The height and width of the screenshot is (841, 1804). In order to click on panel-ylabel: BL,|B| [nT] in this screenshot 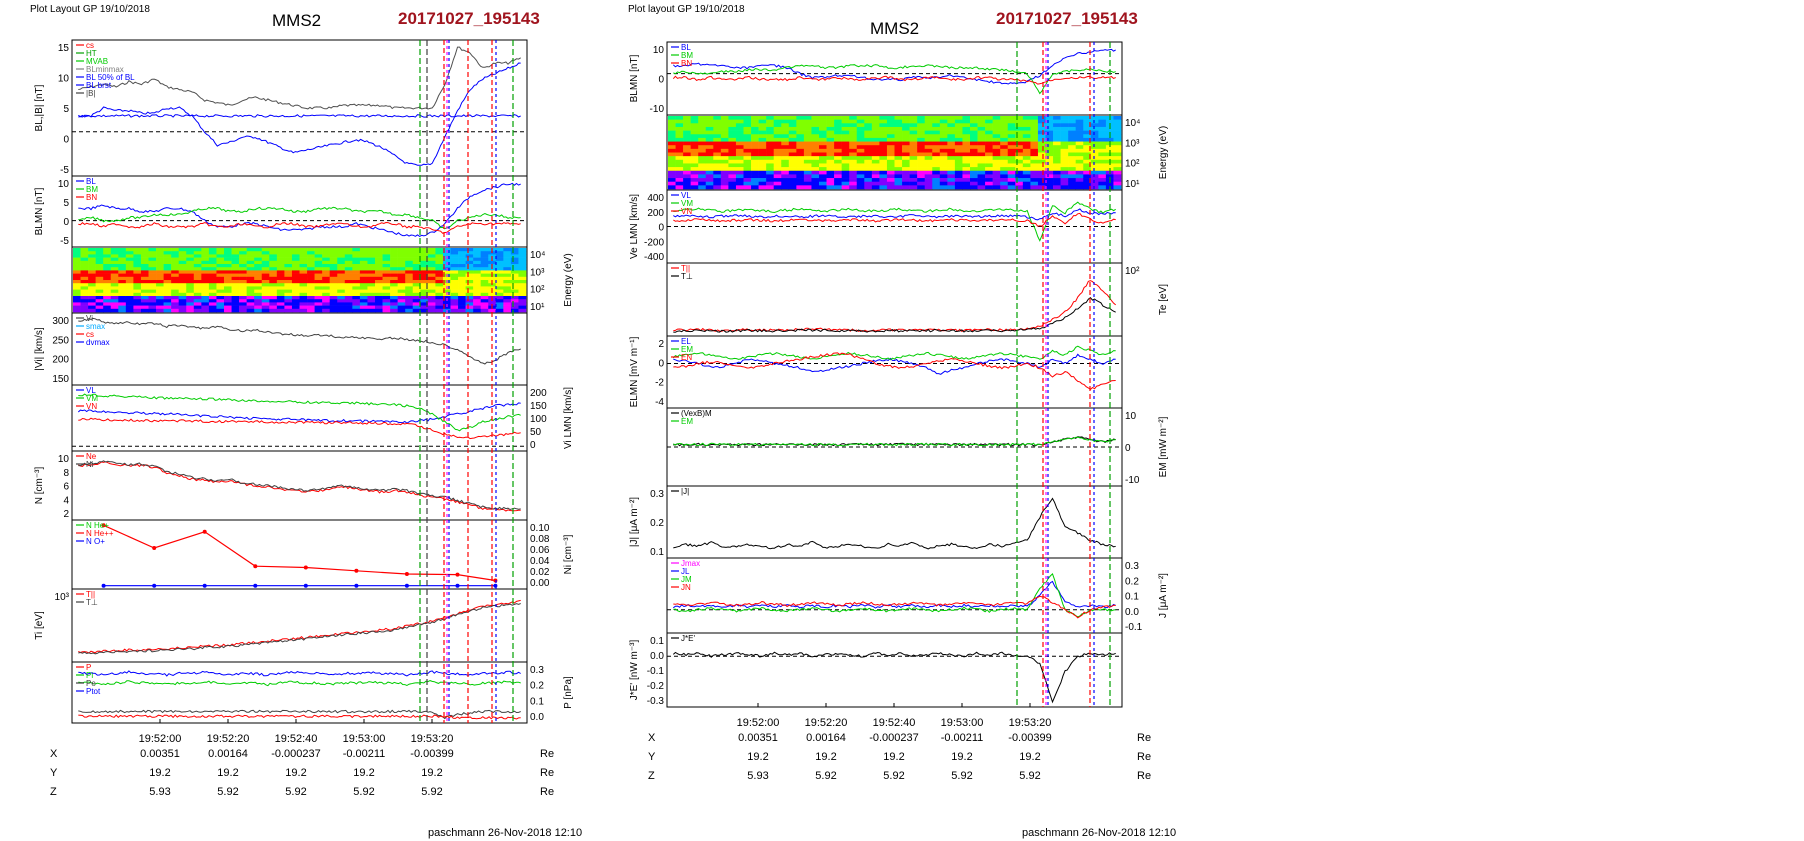, I will do `click(39, 107)`.